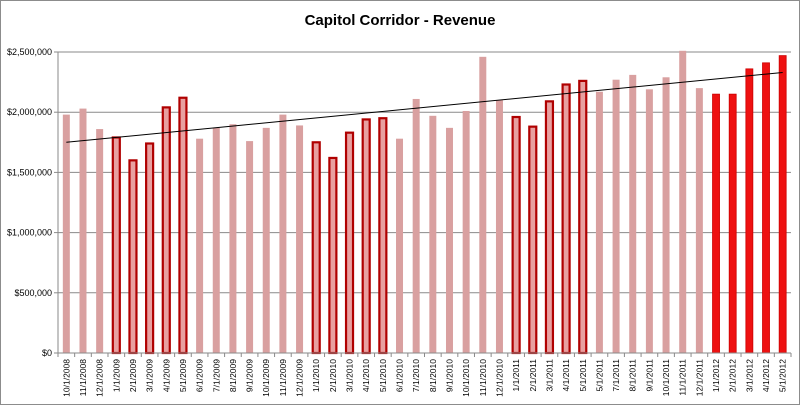 The image size is (800, 405). What do you see at coordinates (47, 353) in the screenshot?
I see `y-tick-label: $0` at bounding box center [47, 353].